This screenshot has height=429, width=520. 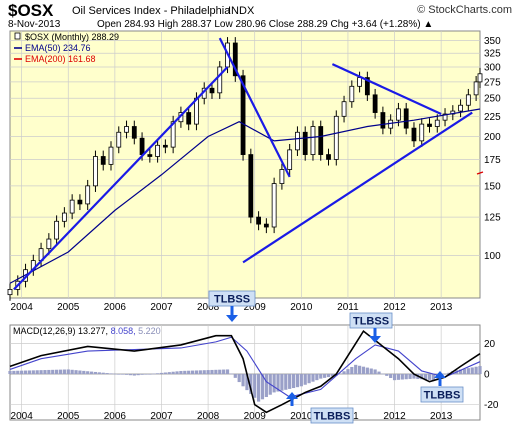 I want to click on annotation-label-tlbss: TLBSS, so click(x=371, y=322).